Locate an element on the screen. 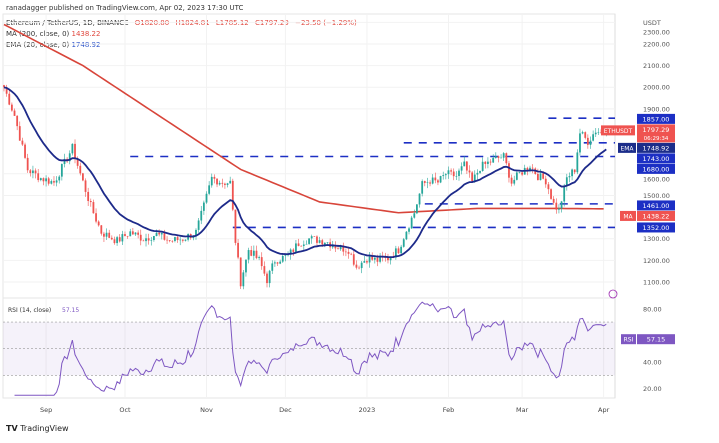 The image size is (719, 443). ema-price-tag is located at coordinates (656, 147).